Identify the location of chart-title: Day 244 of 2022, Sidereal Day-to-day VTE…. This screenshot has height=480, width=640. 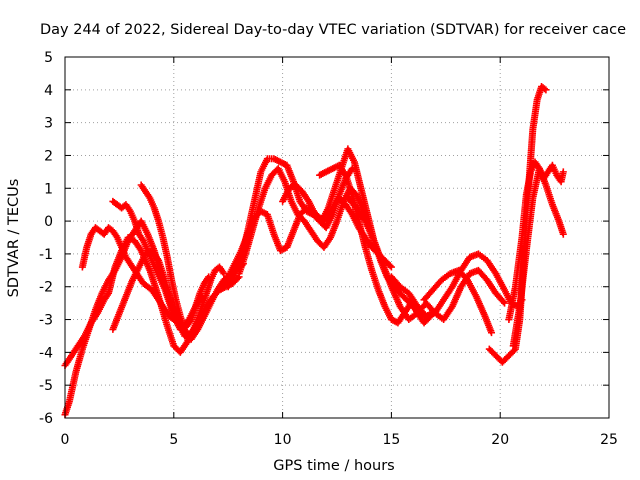
(333, 30).